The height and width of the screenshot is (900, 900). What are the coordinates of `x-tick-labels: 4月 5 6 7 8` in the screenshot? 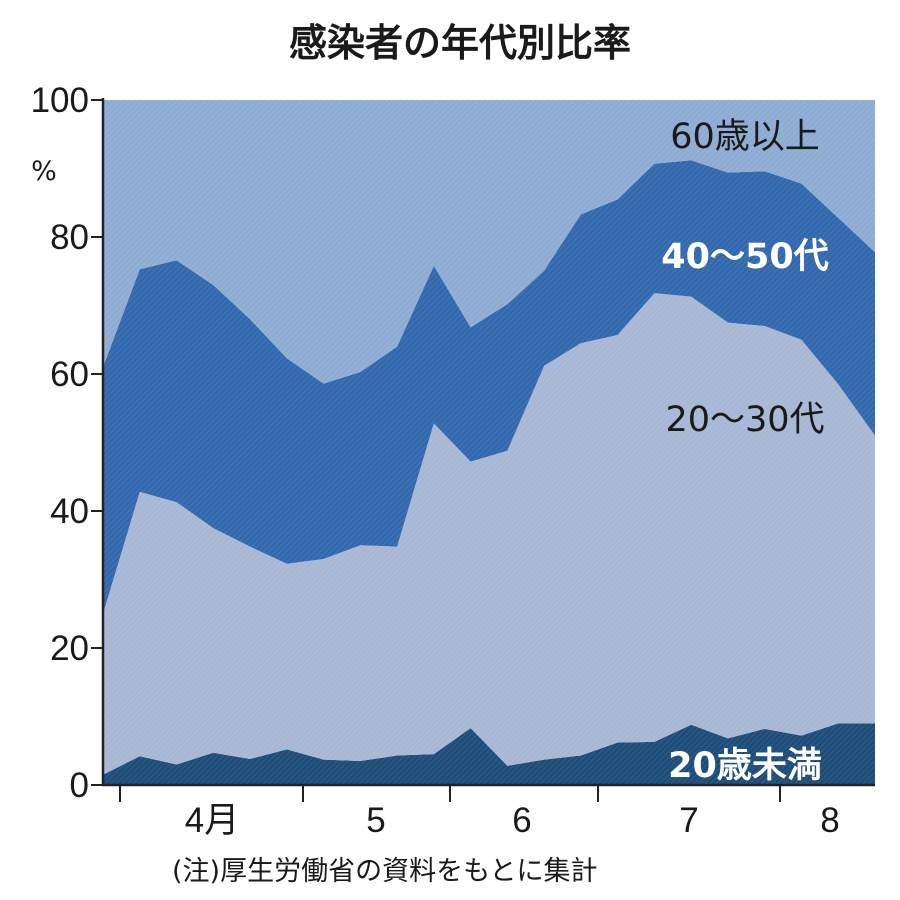 It's located at (512, 820).